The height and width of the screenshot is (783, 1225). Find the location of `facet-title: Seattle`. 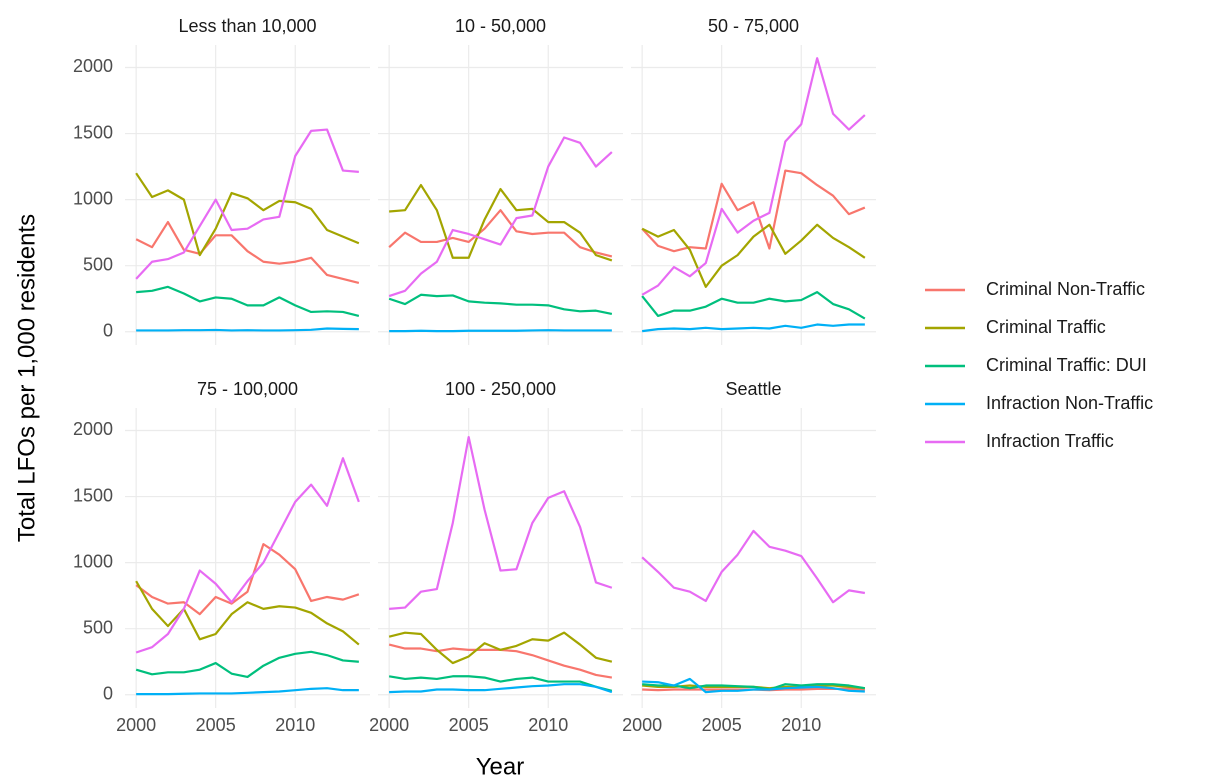

facet-title: Seattle is located at coordinates (753, 389).